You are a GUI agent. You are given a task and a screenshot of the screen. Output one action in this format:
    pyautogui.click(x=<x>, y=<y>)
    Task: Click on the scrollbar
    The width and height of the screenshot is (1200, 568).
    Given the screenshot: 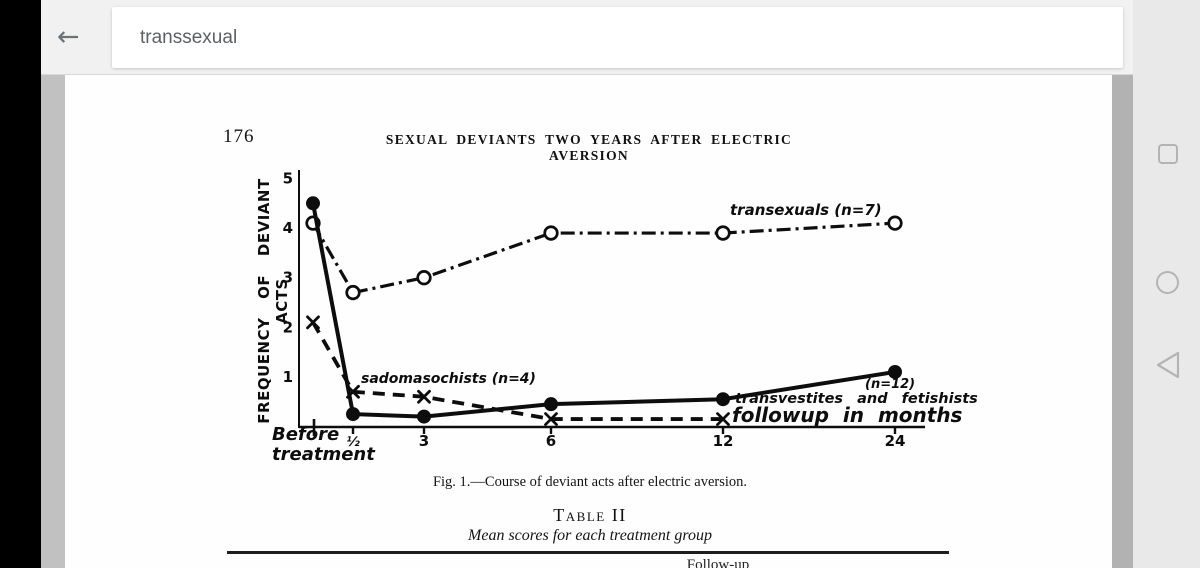 What is the action you would take?
    pyautogui.click(x=1122, y=321)
    